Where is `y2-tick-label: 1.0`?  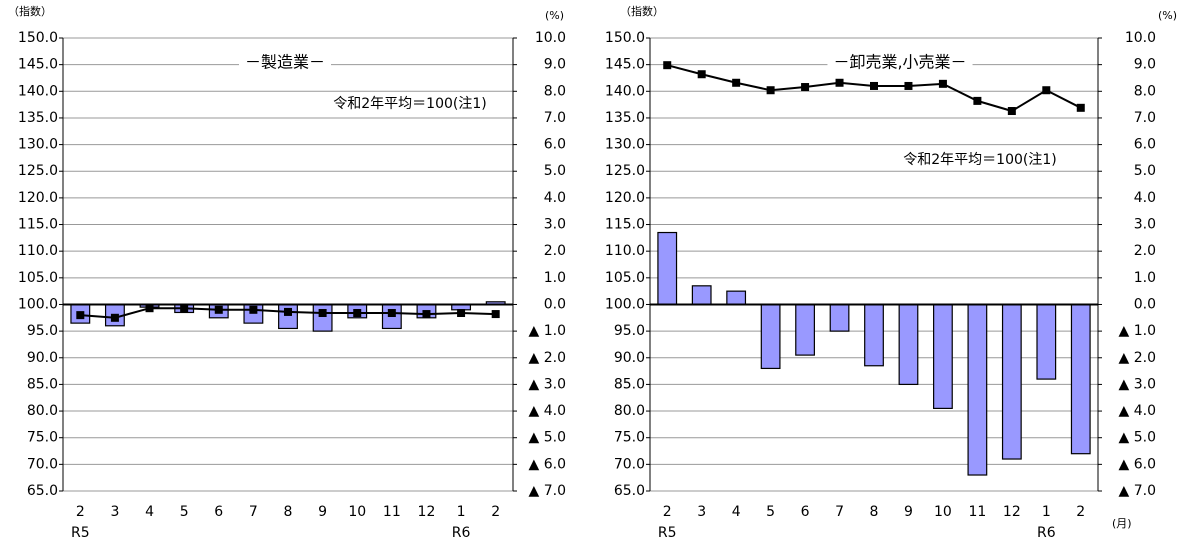 y2-tick-label: 1.0 is located at coordinates (1145, 278).